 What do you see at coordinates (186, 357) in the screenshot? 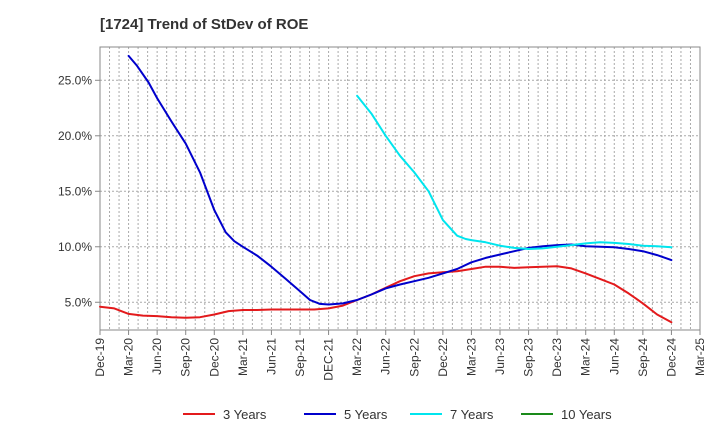
I see `x-tick-label: Sep-20` at bounding box center [186, 357].